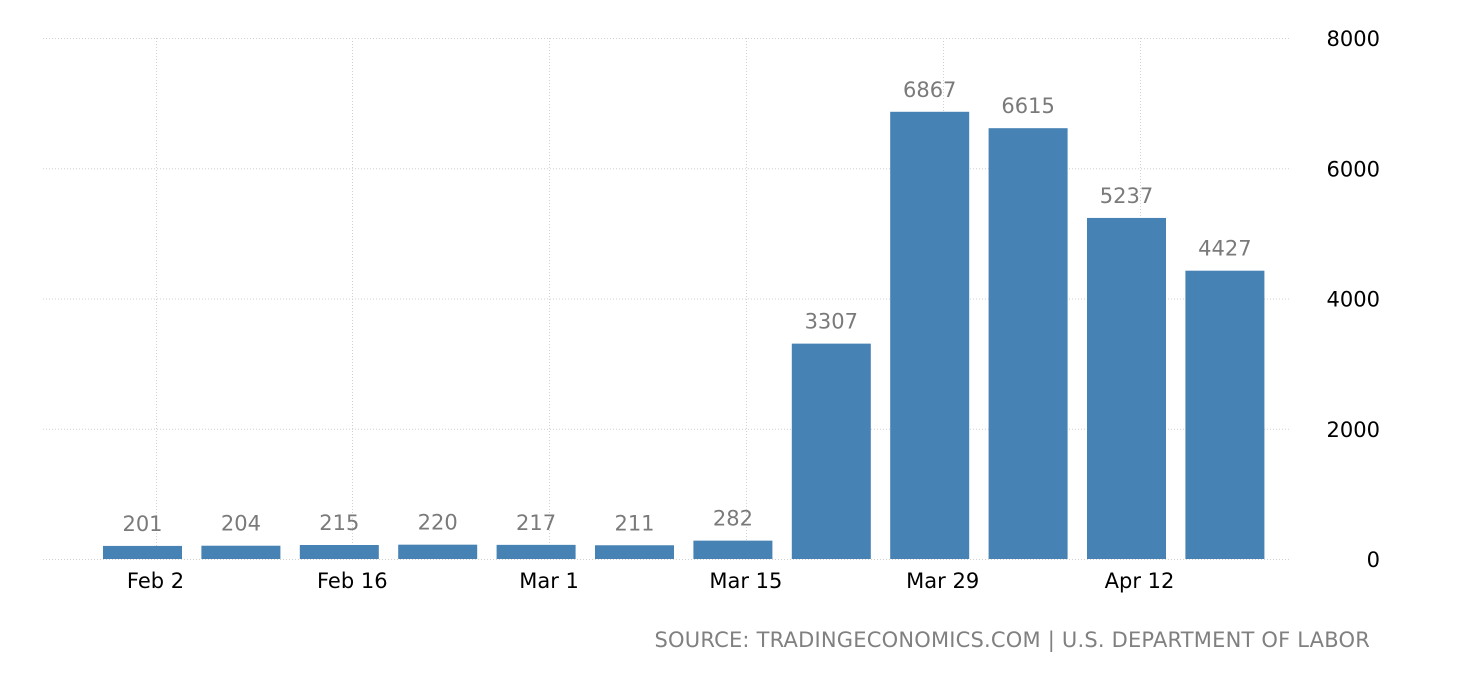  I want to click on bar-value-label: 3307, so click(831, 322).